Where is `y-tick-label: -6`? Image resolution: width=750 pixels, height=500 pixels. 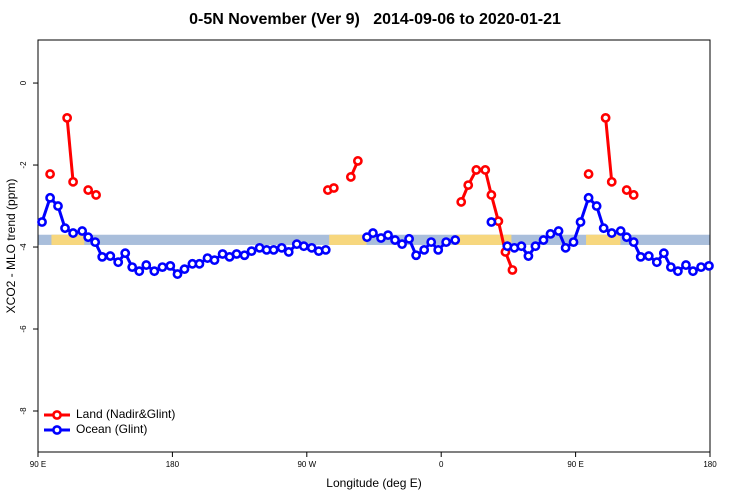
y-tick-label: -6 is located at coordinates (23, 329).